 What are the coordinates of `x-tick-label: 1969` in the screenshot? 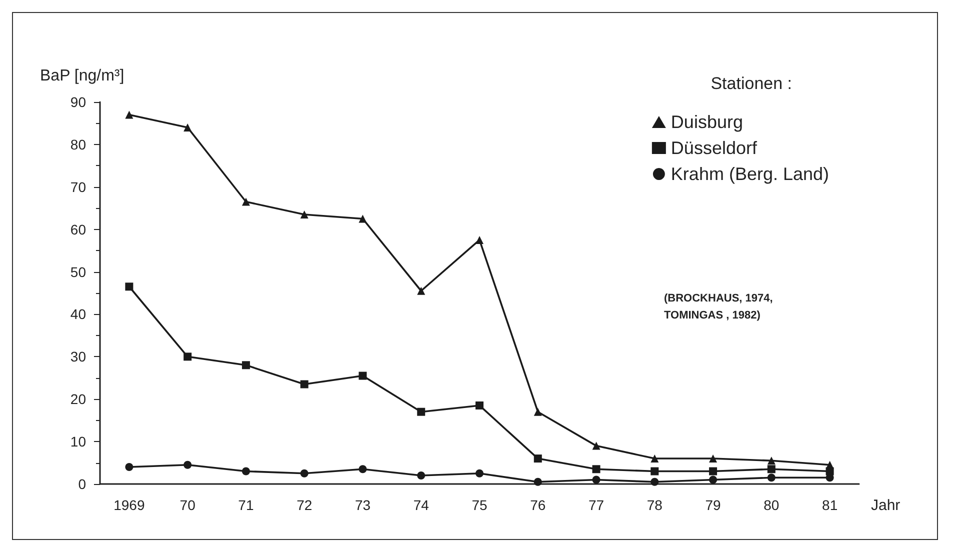 It's located at (129, 505).